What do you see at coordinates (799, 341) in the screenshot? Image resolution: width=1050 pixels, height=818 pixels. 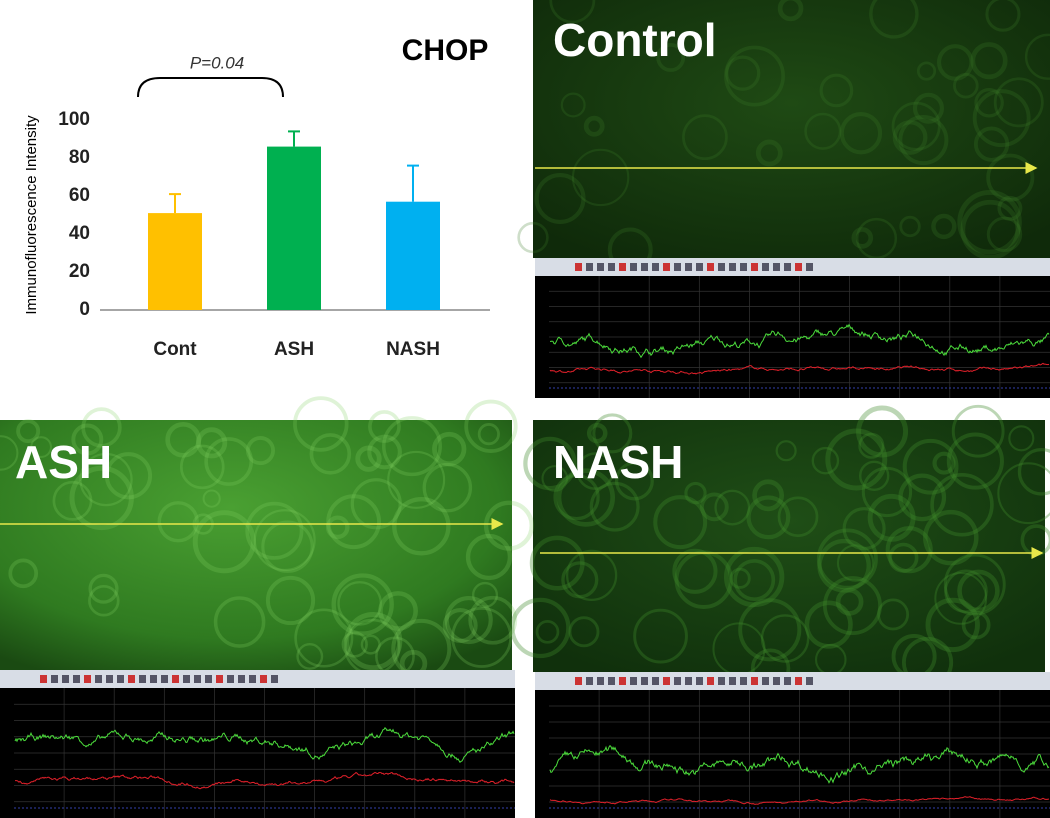 I see `profile-trace-green` at bounding box center [799, 341].